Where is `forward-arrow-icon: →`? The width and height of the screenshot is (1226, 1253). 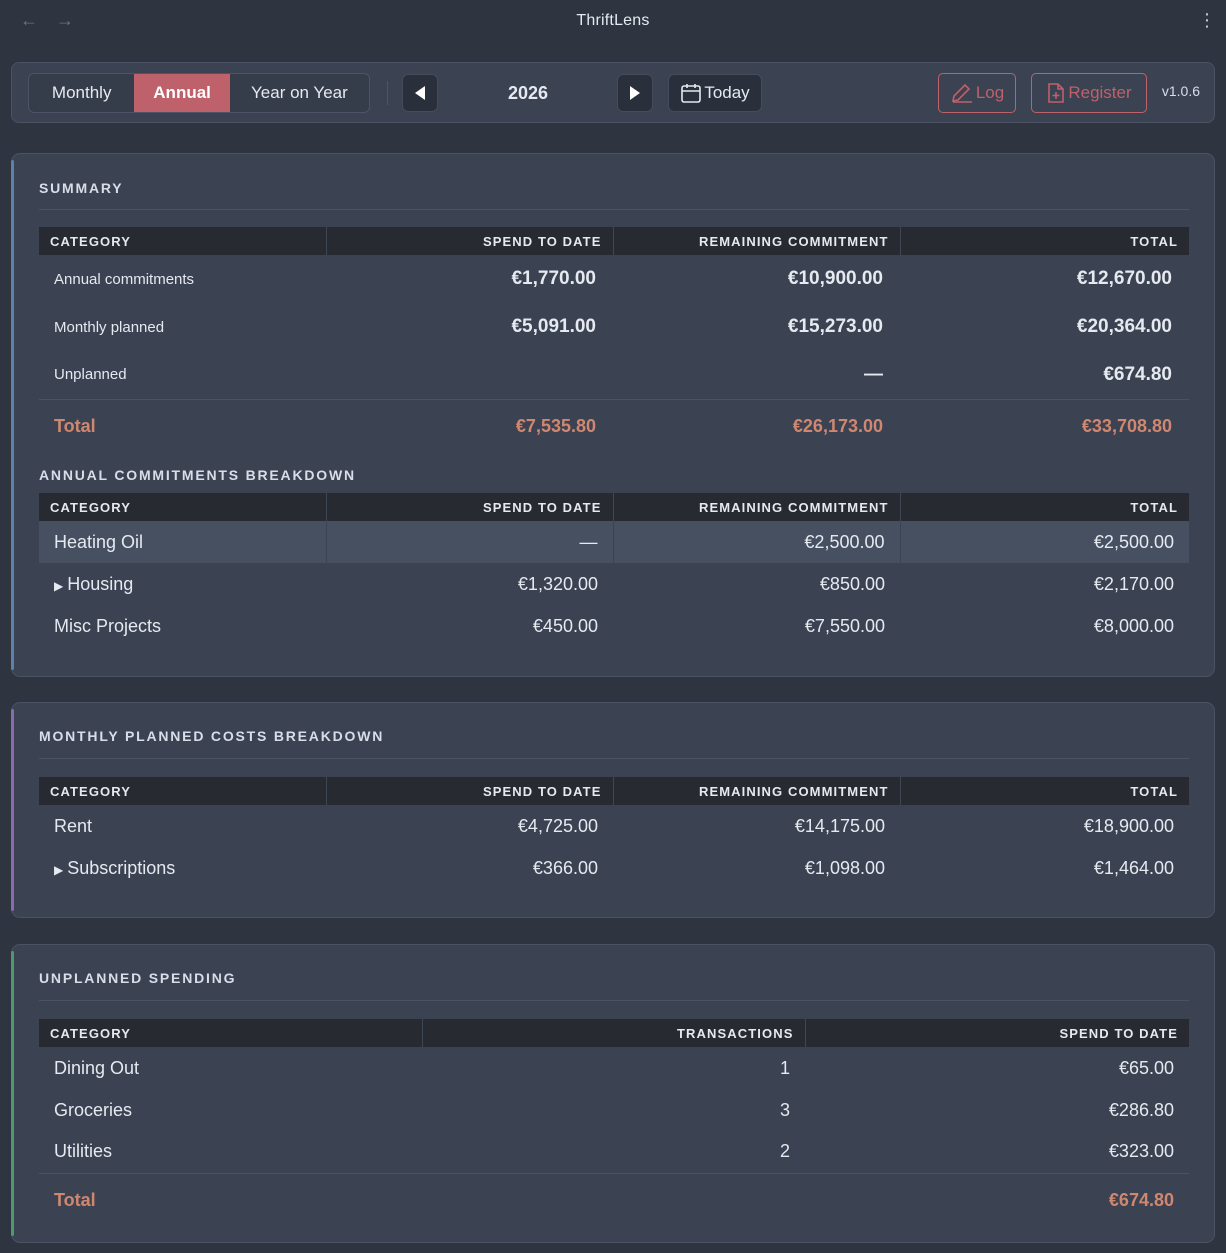
forward-arrow-icon: → is located at coordinates (65, 20).